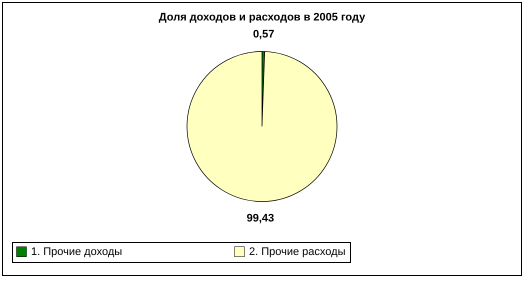 The height and width of the screenshot is (282, 528). Describe the element at coordinates (297, 252) in the screenshot. I see `legend-label: 2. Прочие расходы` at that location.